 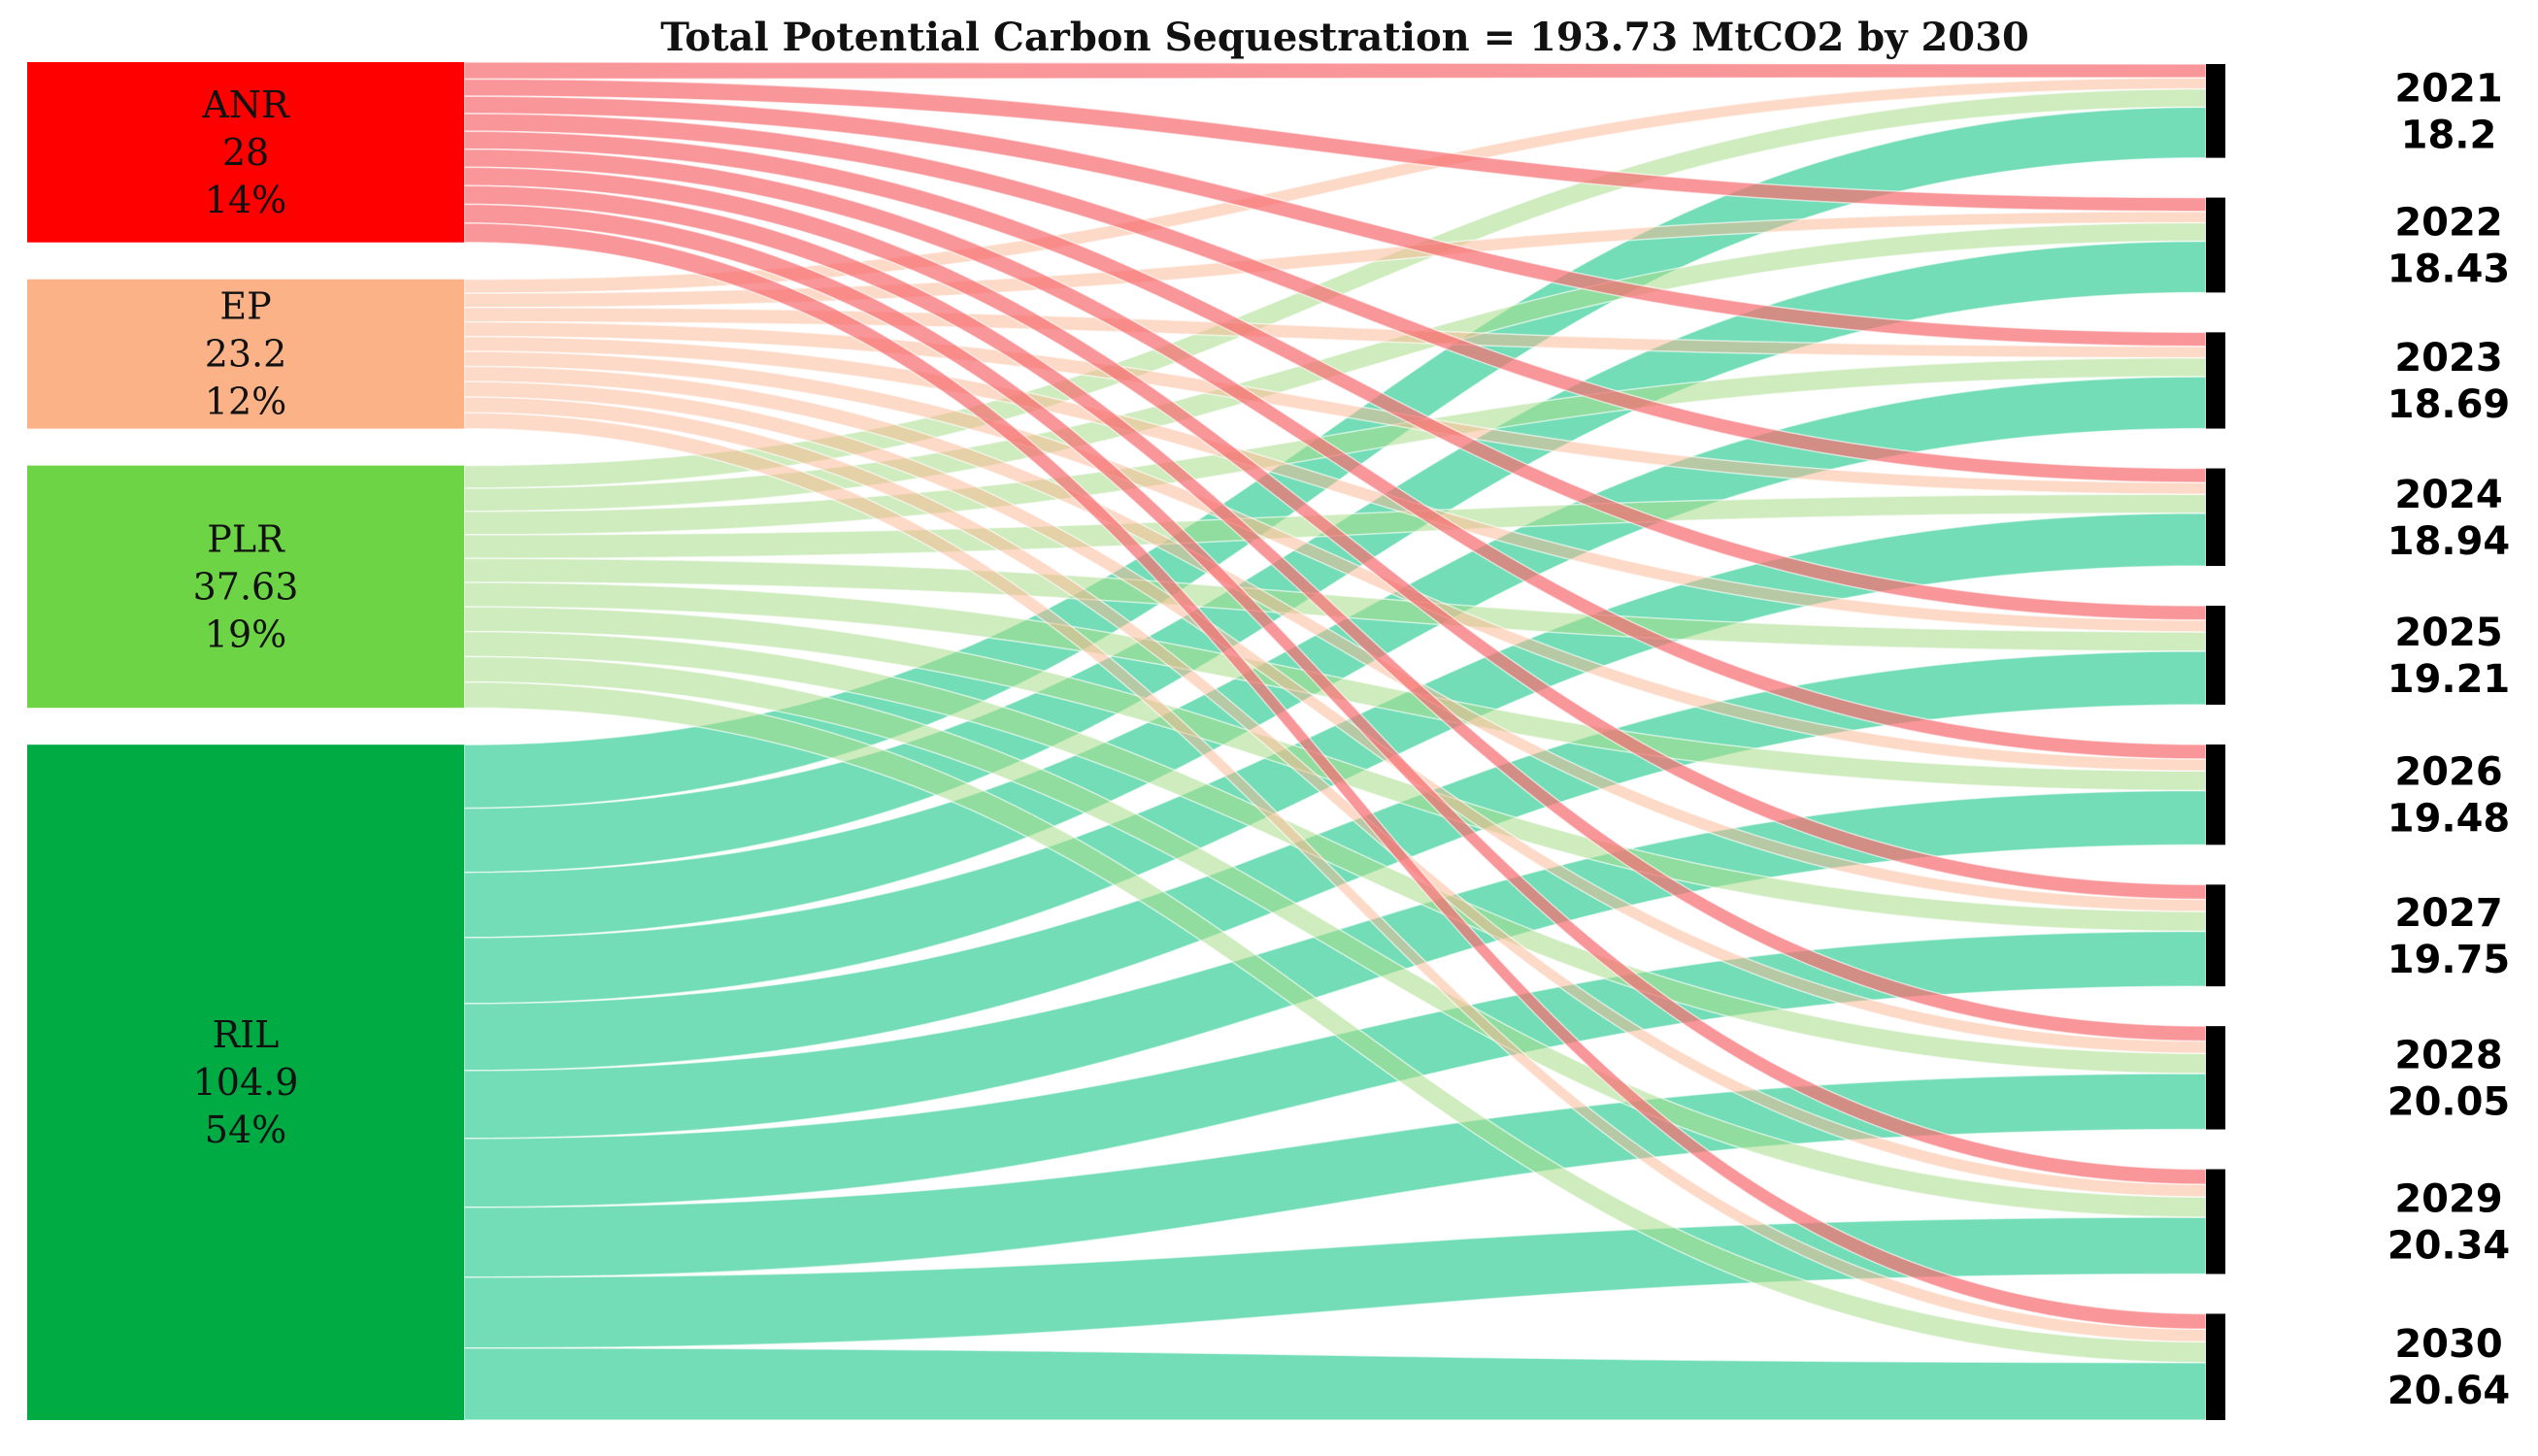 I want to click on target-value-label: 18.2, so click(x=2449, y=135).